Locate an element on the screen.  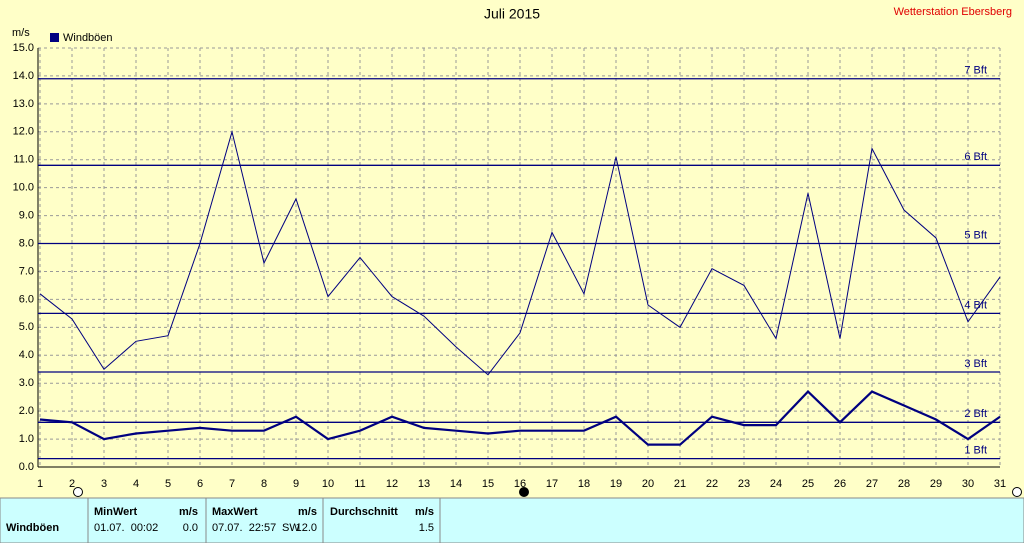
y-tick-label: 15.0 is located at coordinates (23, 48).